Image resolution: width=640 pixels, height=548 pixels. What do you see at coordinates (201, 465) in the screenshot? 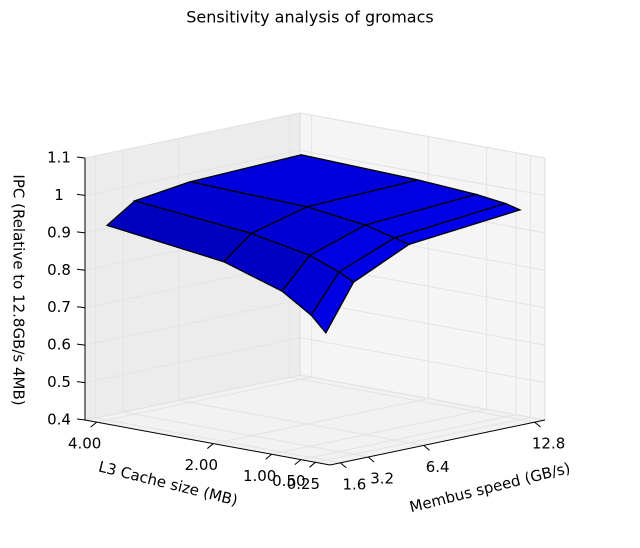
I see `y-tick-label: 2.00` at bounding box center [201, 465].